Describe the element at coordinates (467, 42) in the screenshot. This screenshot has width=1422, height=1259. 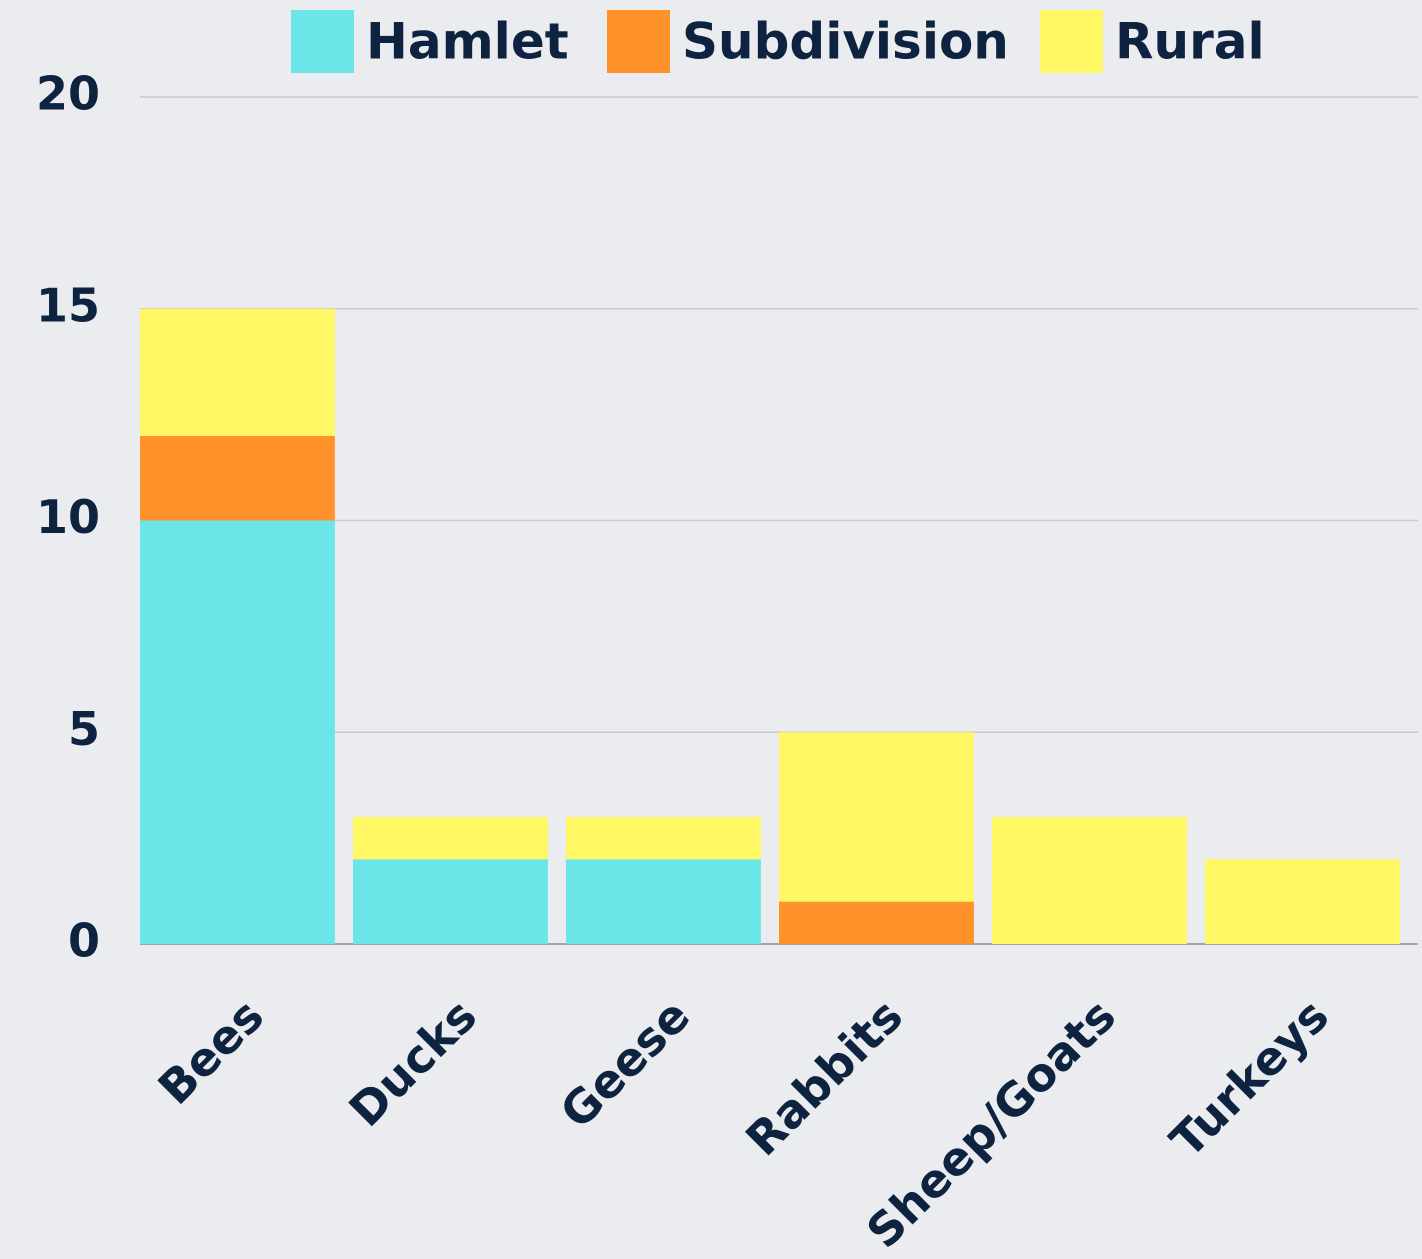
I see `legend-label: Hamlet` at that location.